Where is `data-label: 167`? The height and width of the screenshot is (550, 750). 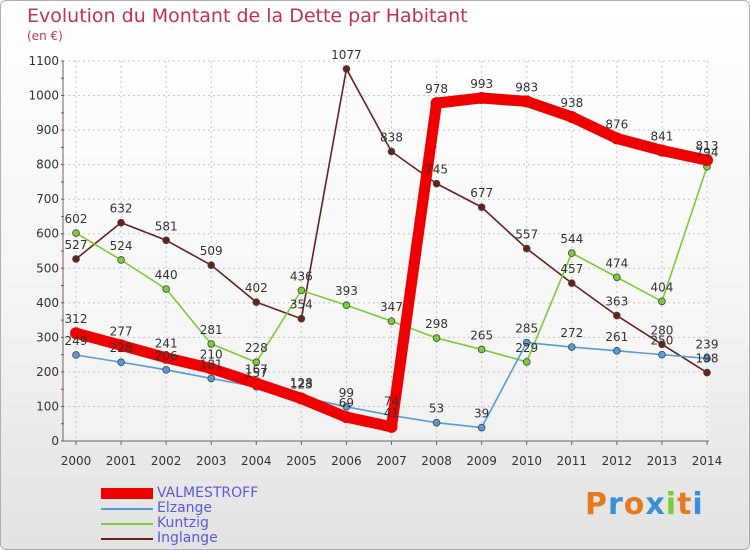 data-label: 167 is located at coordinates (256, 369).